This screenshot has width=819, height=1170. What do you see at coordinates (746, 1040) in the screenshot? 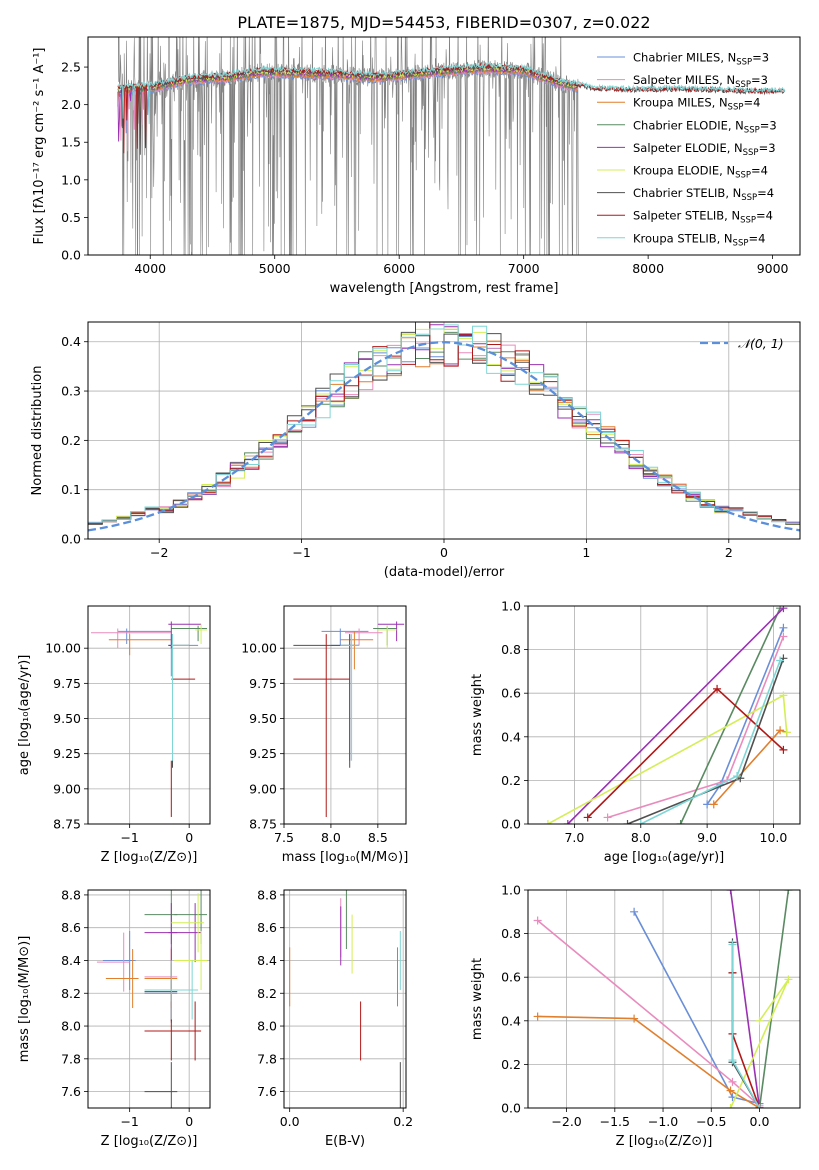
I see `weight-line-salpeter_stelib` at bounding box center [746, 1040].